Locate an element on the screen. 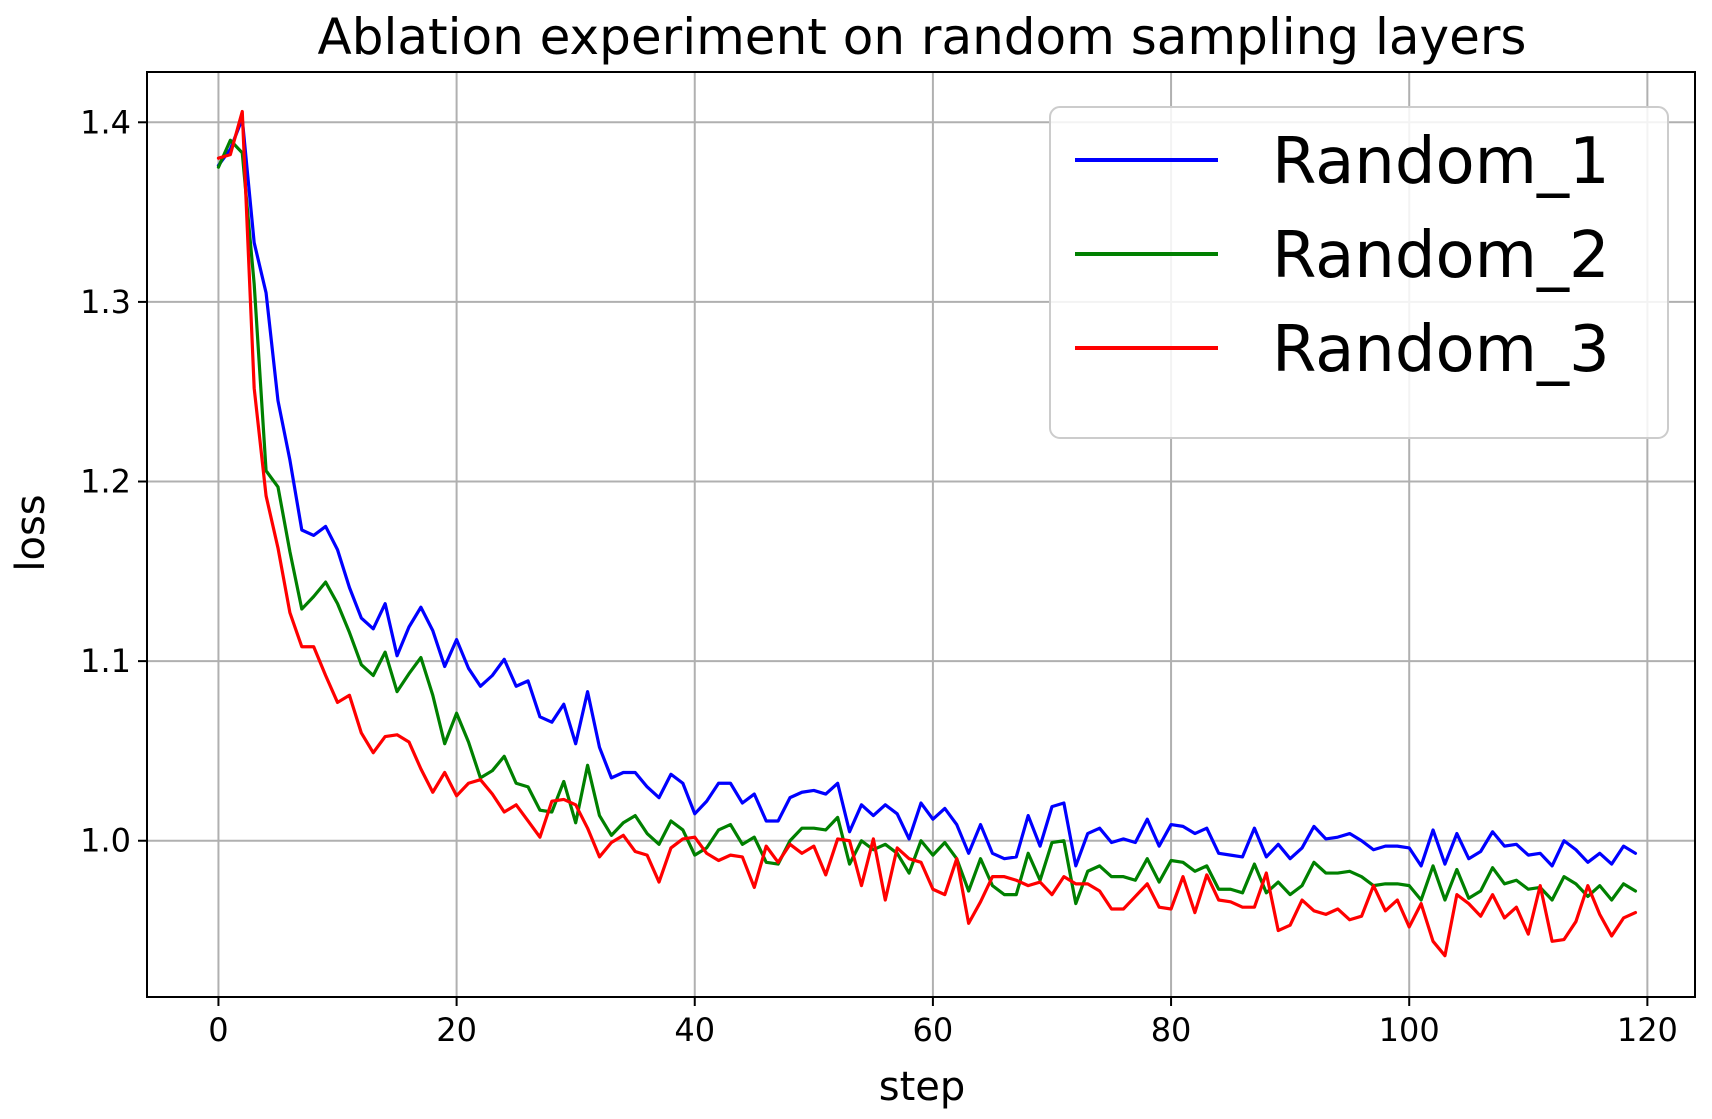 The image size is (1712, 1119). legend-label: Random_3 is located at coordinates (1441, 350).